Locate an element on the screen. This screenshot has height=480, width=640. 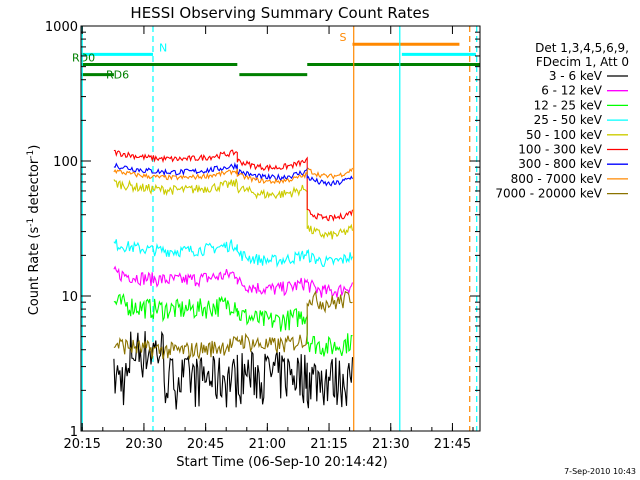
x-tick-label: 21:45 is located at coordinates (452, 444).